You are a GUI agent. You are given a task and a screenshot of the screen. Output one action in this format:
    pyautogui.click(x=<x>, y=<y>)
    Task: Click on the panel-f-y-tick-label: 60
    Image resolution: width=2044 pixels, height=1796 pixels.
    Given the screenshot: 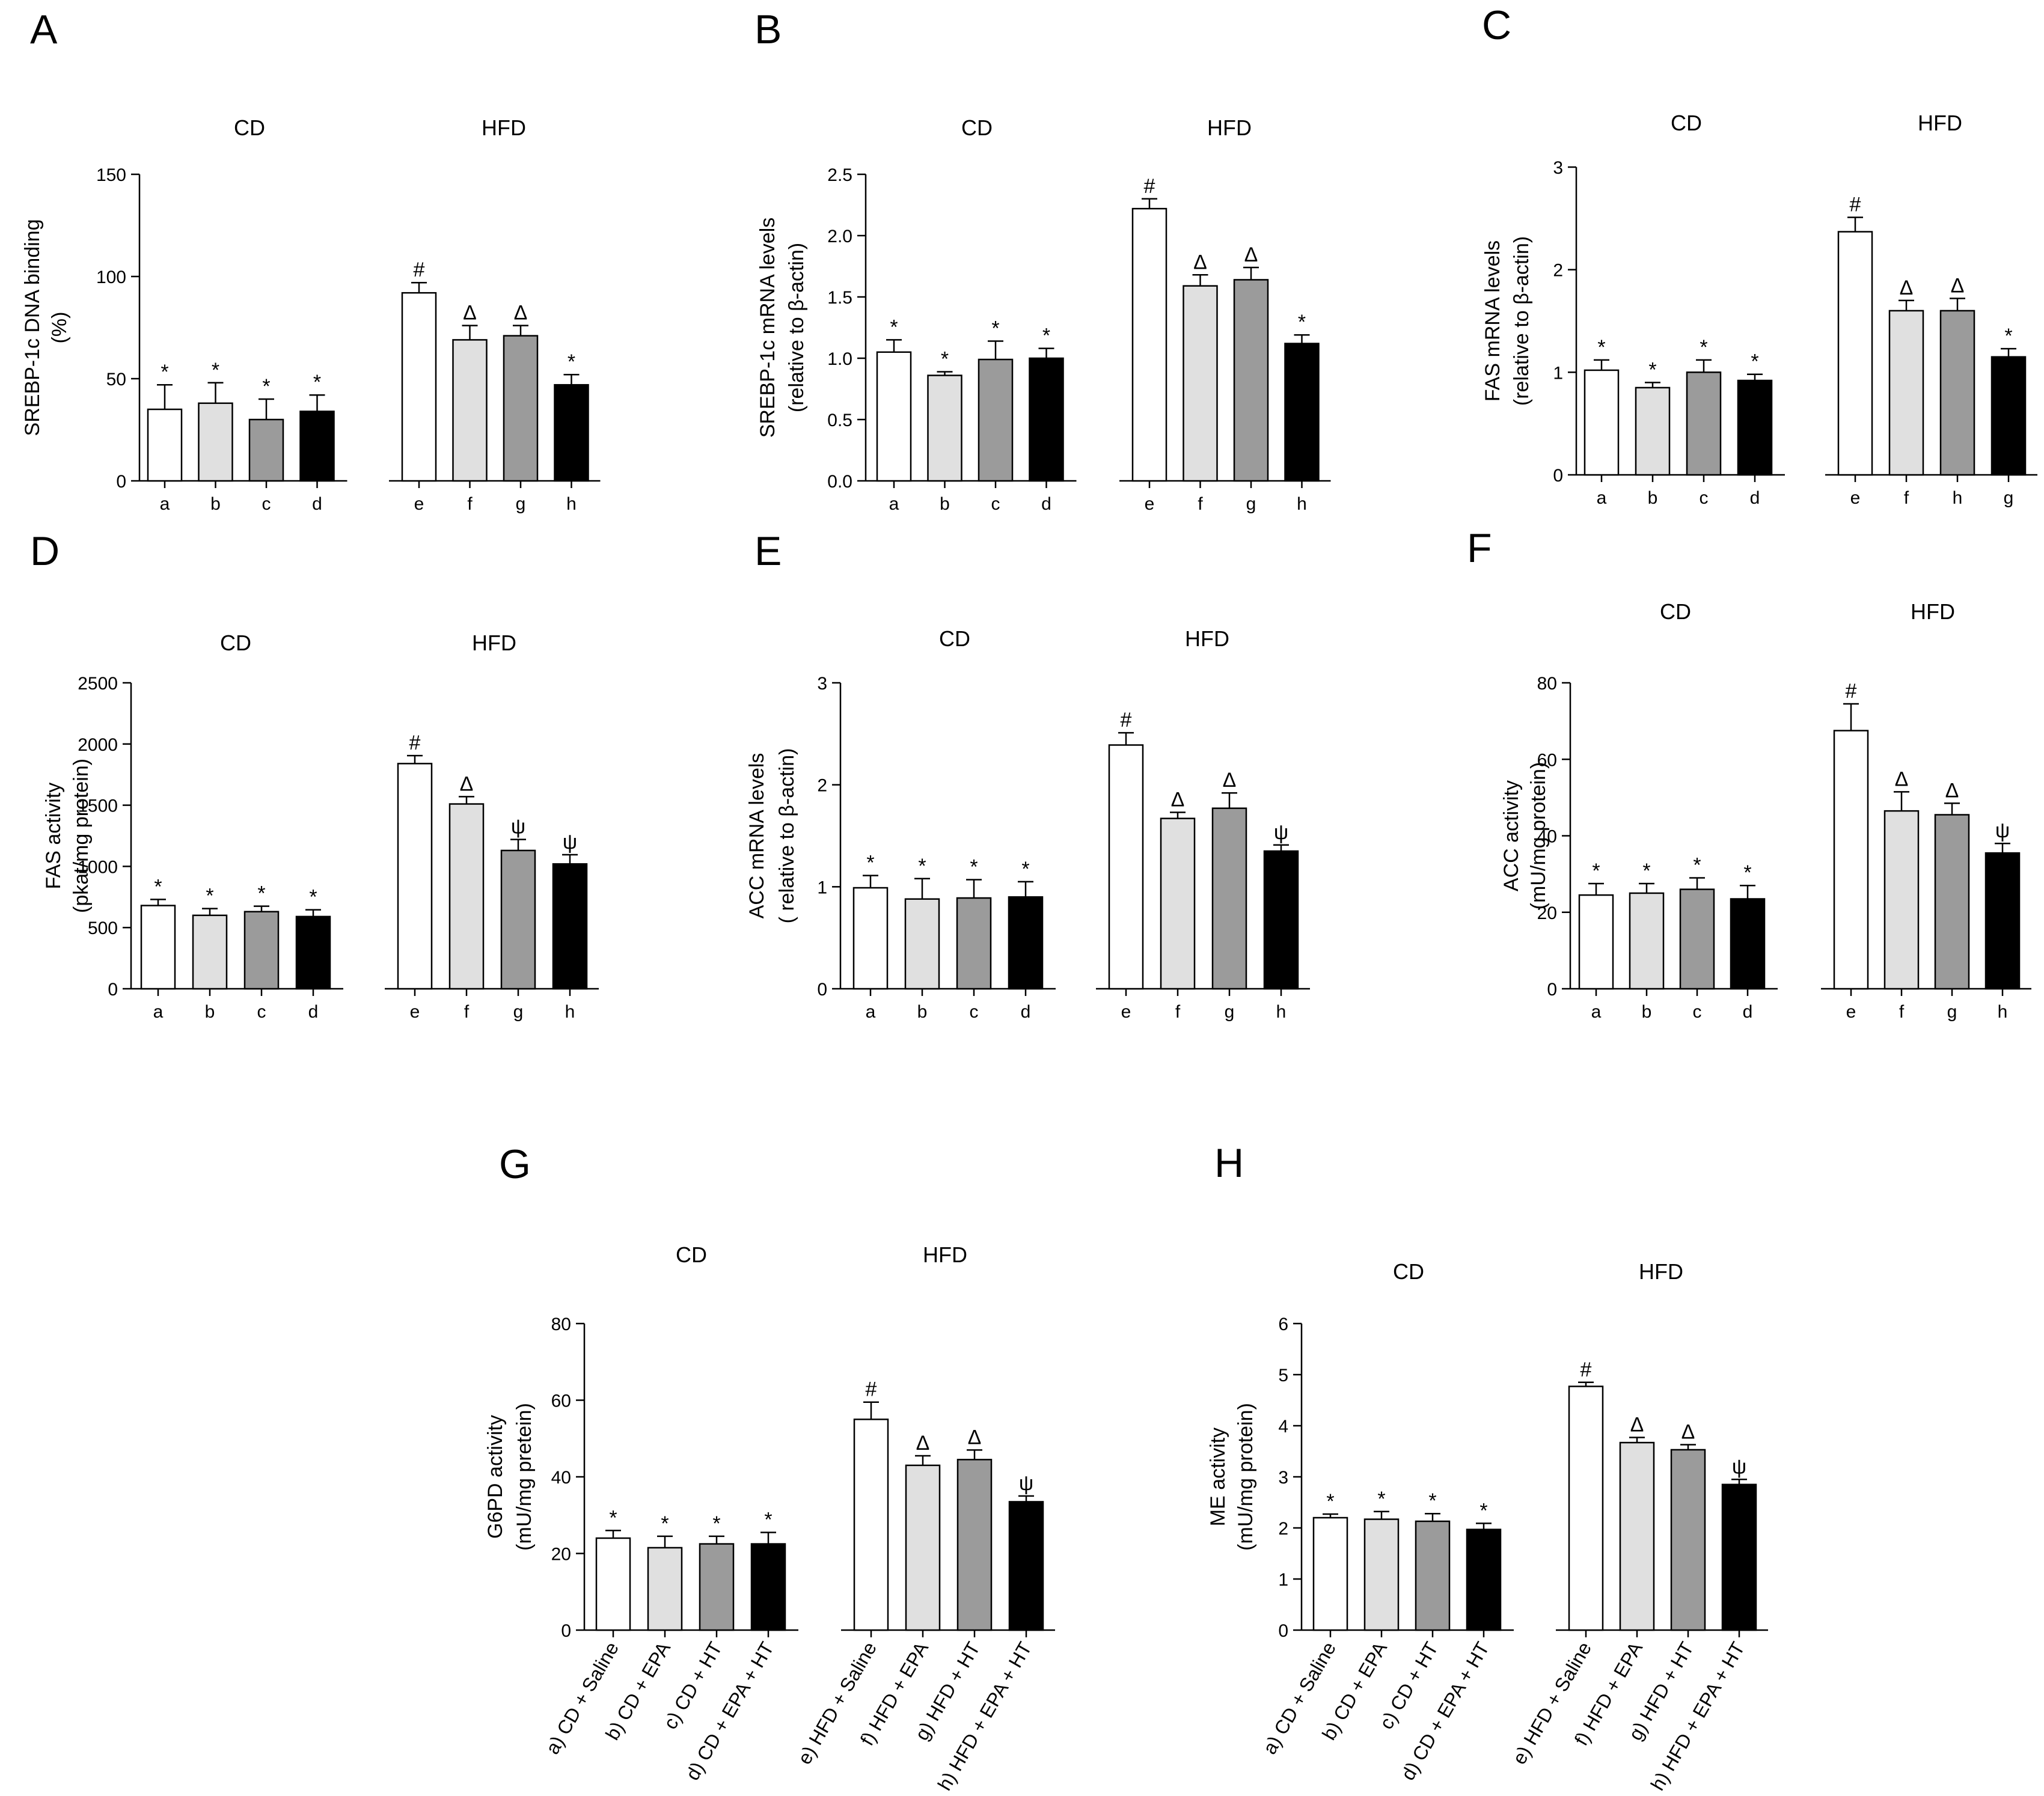 What is the action you would take?
    pyautogui.click(x=1547, y=760)
    